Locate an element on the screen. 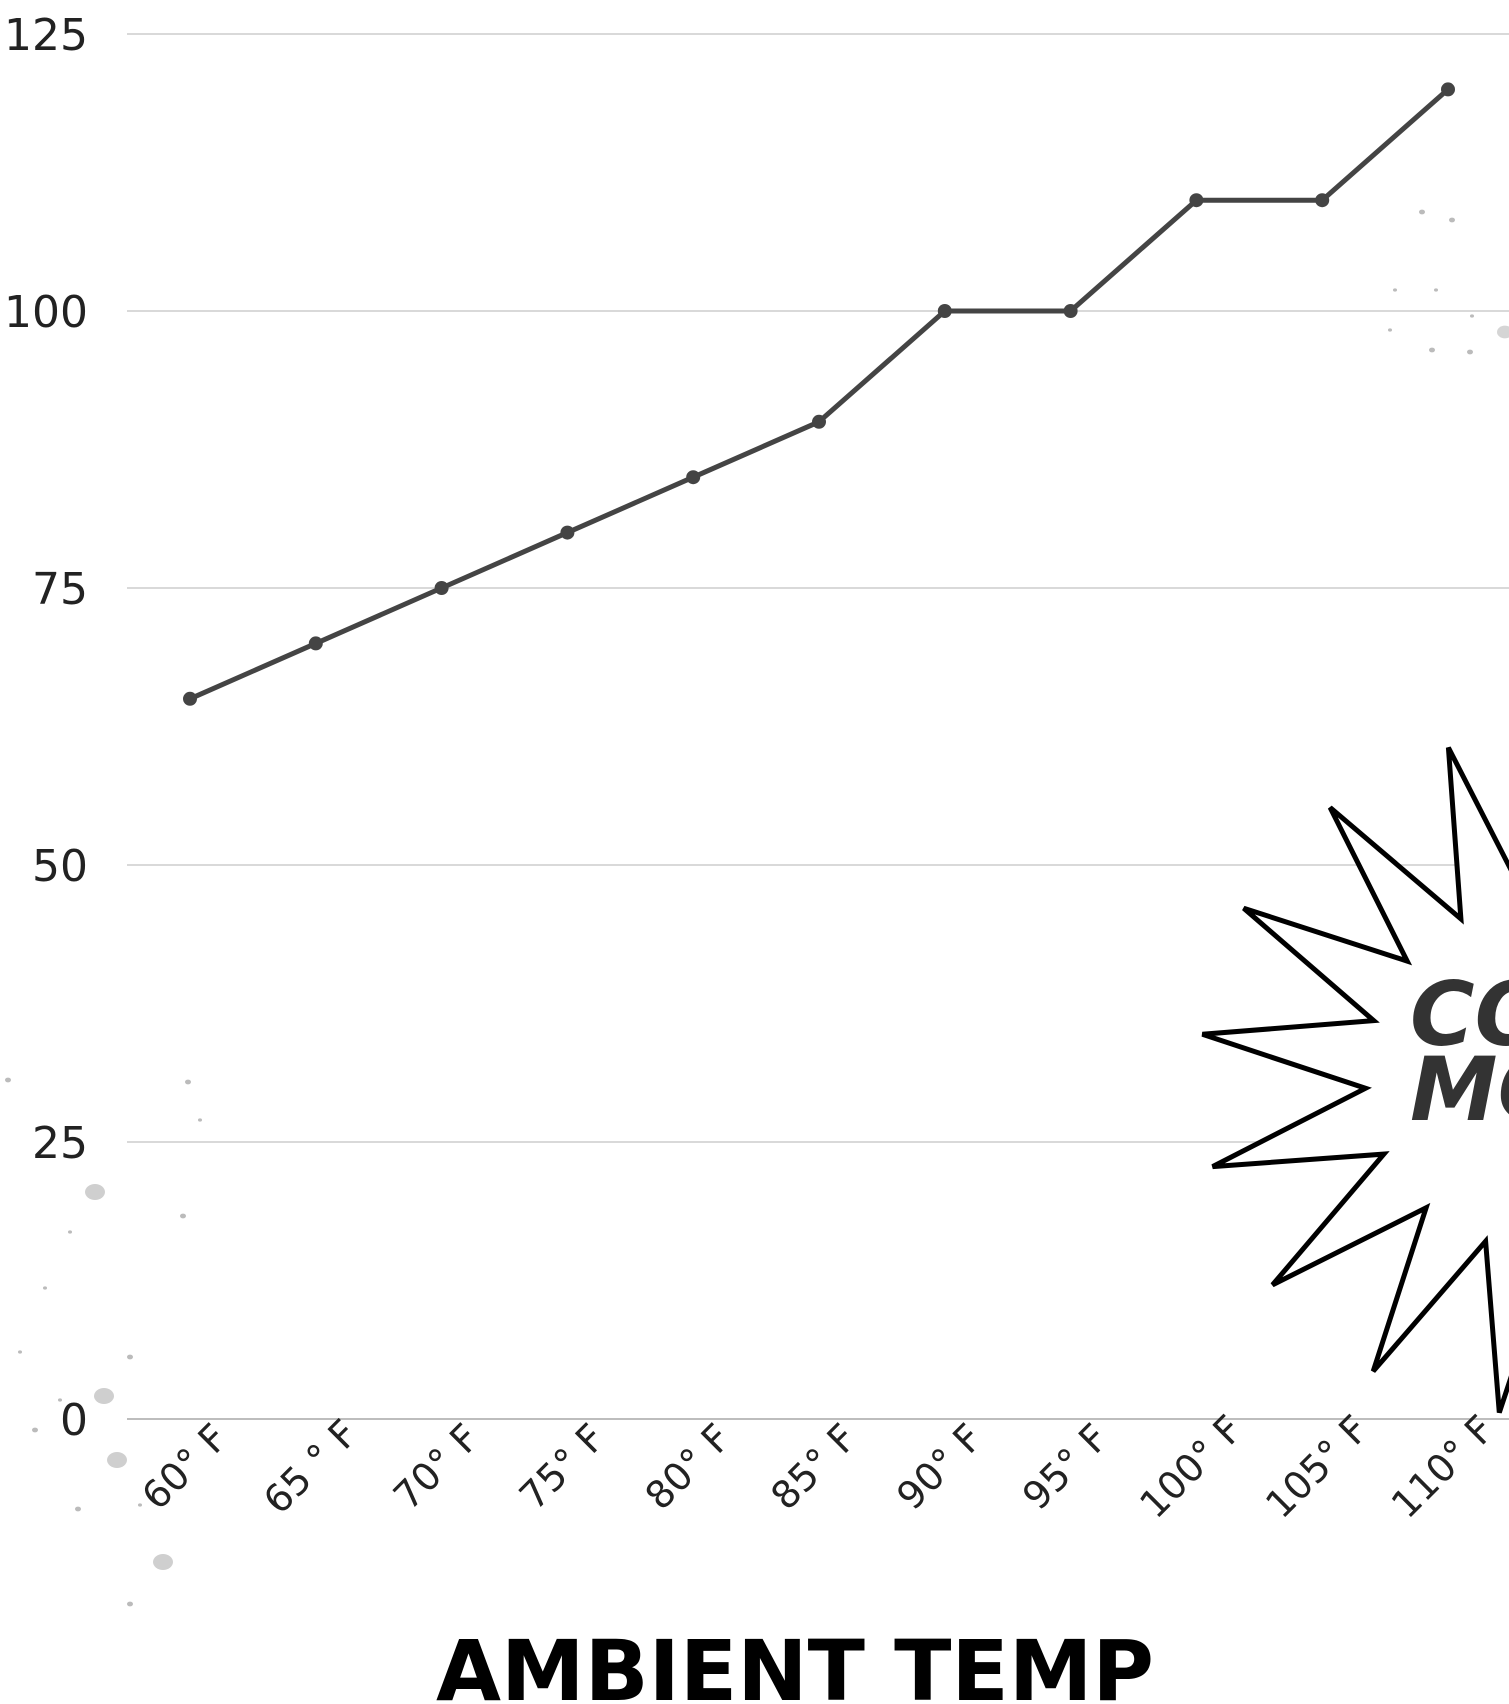 Image resolution: width=1509 pixels, height=1704 pixels. y-tick-label: 0 is located at coordinates (74, 1420).